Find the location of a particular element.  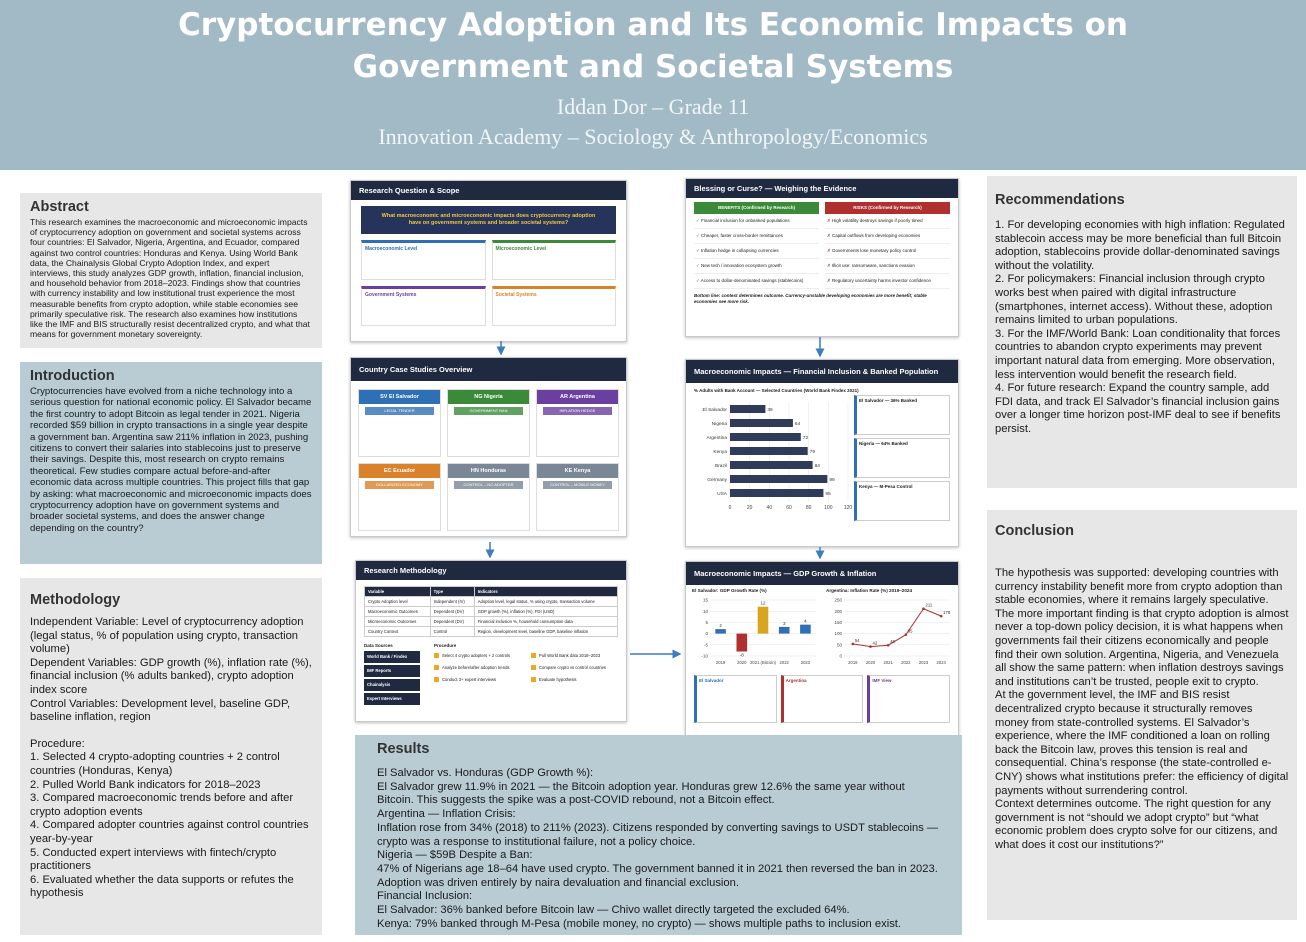

value-label: 79 is located at coordinates (813, 452).